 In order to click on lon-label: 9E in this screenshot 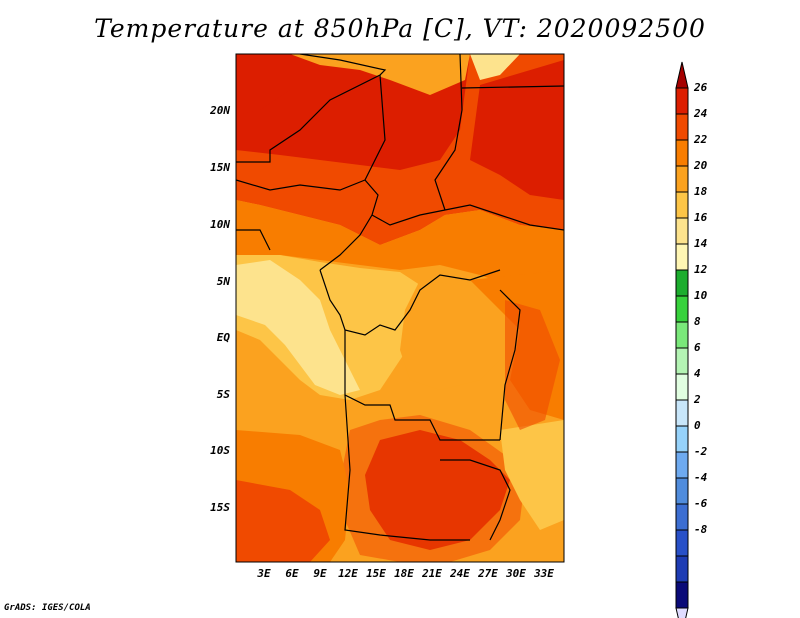, I will do `click(320, 573)`.